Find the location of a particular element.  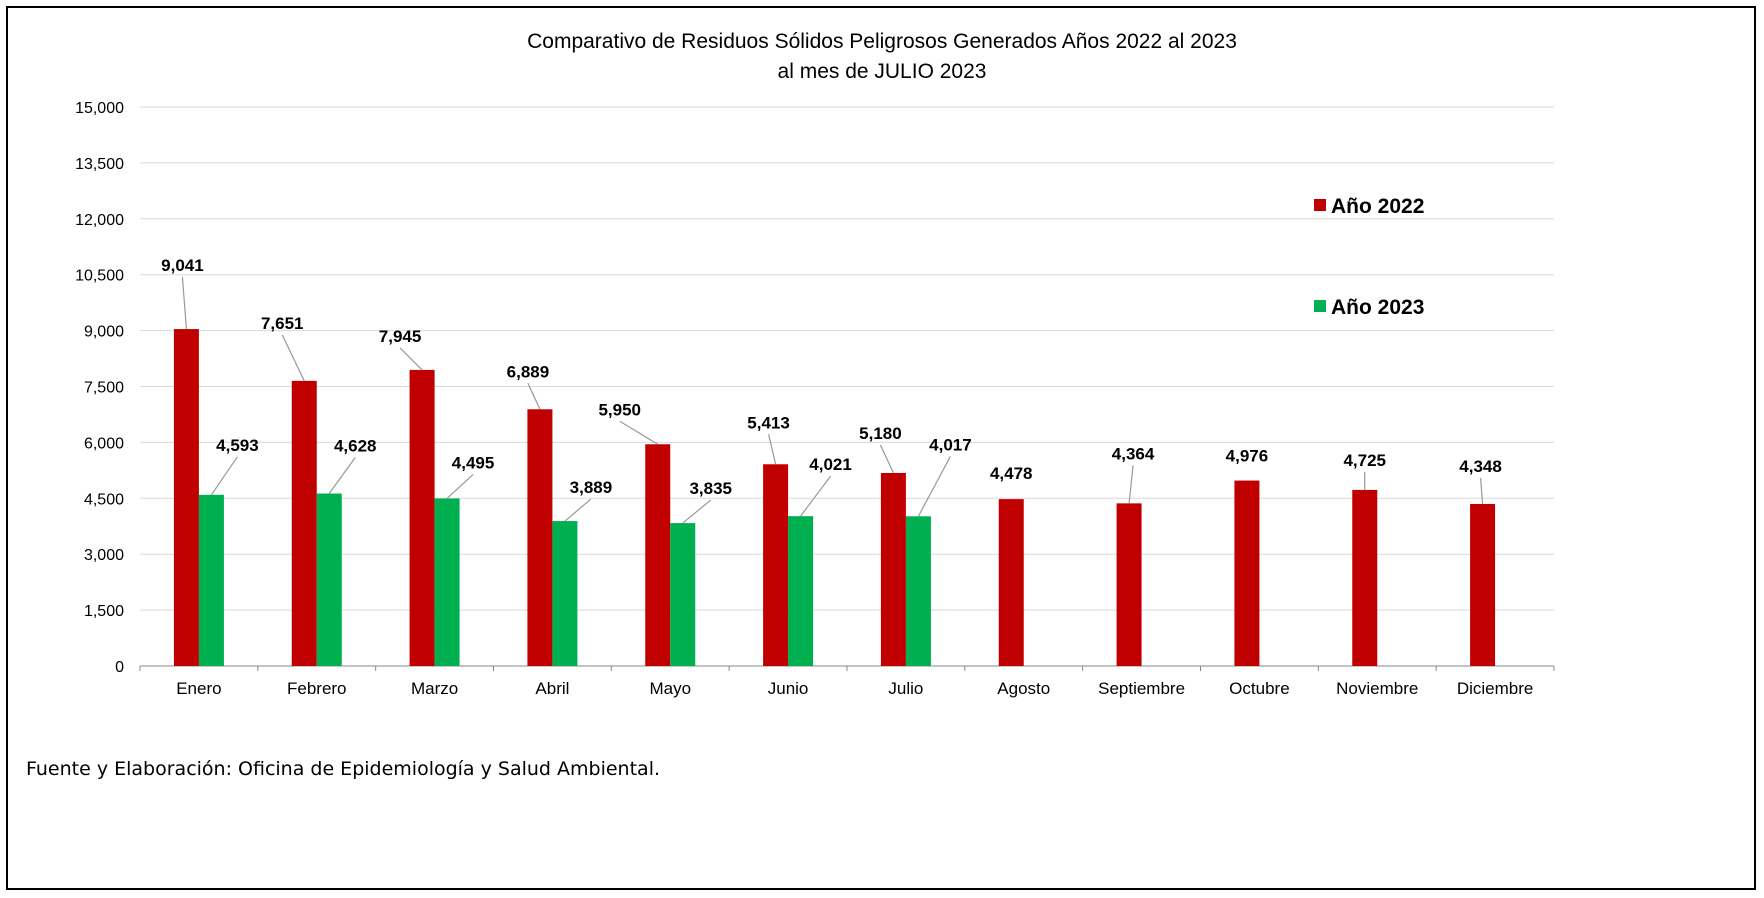

y-tick-label: 1,500 is located at coordinates (104, 611).